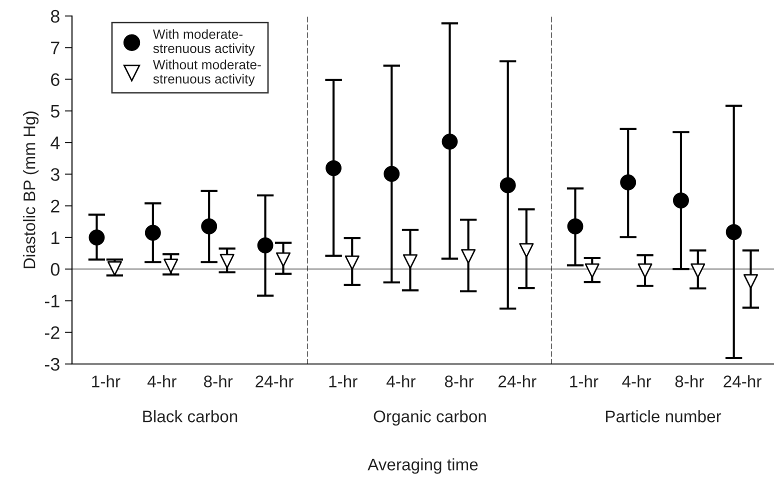  I want to click on y-tick-label: 1, so click(56, 238).